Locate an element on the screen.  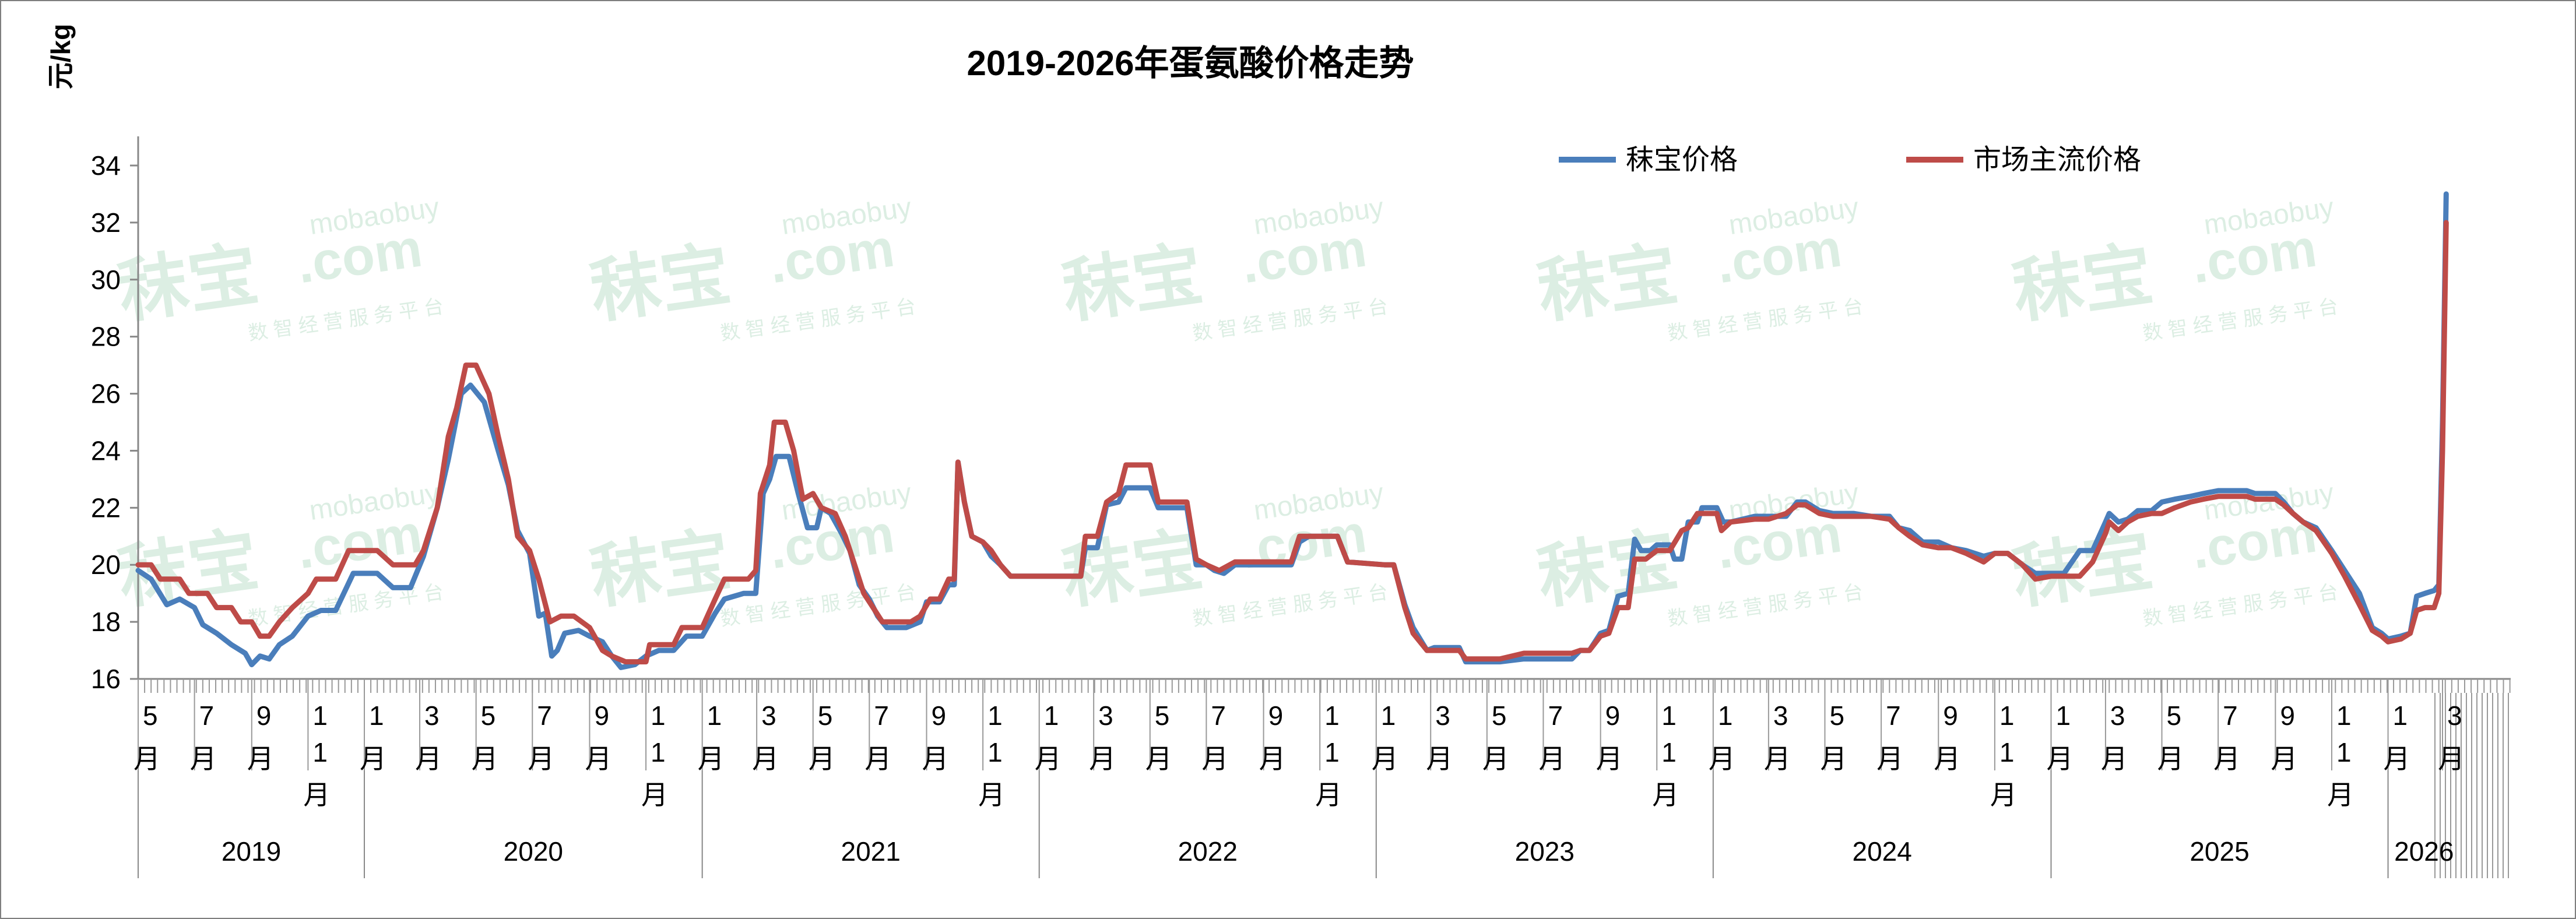
y-axis-label: 元/kg is located at coordinates (60, 56).